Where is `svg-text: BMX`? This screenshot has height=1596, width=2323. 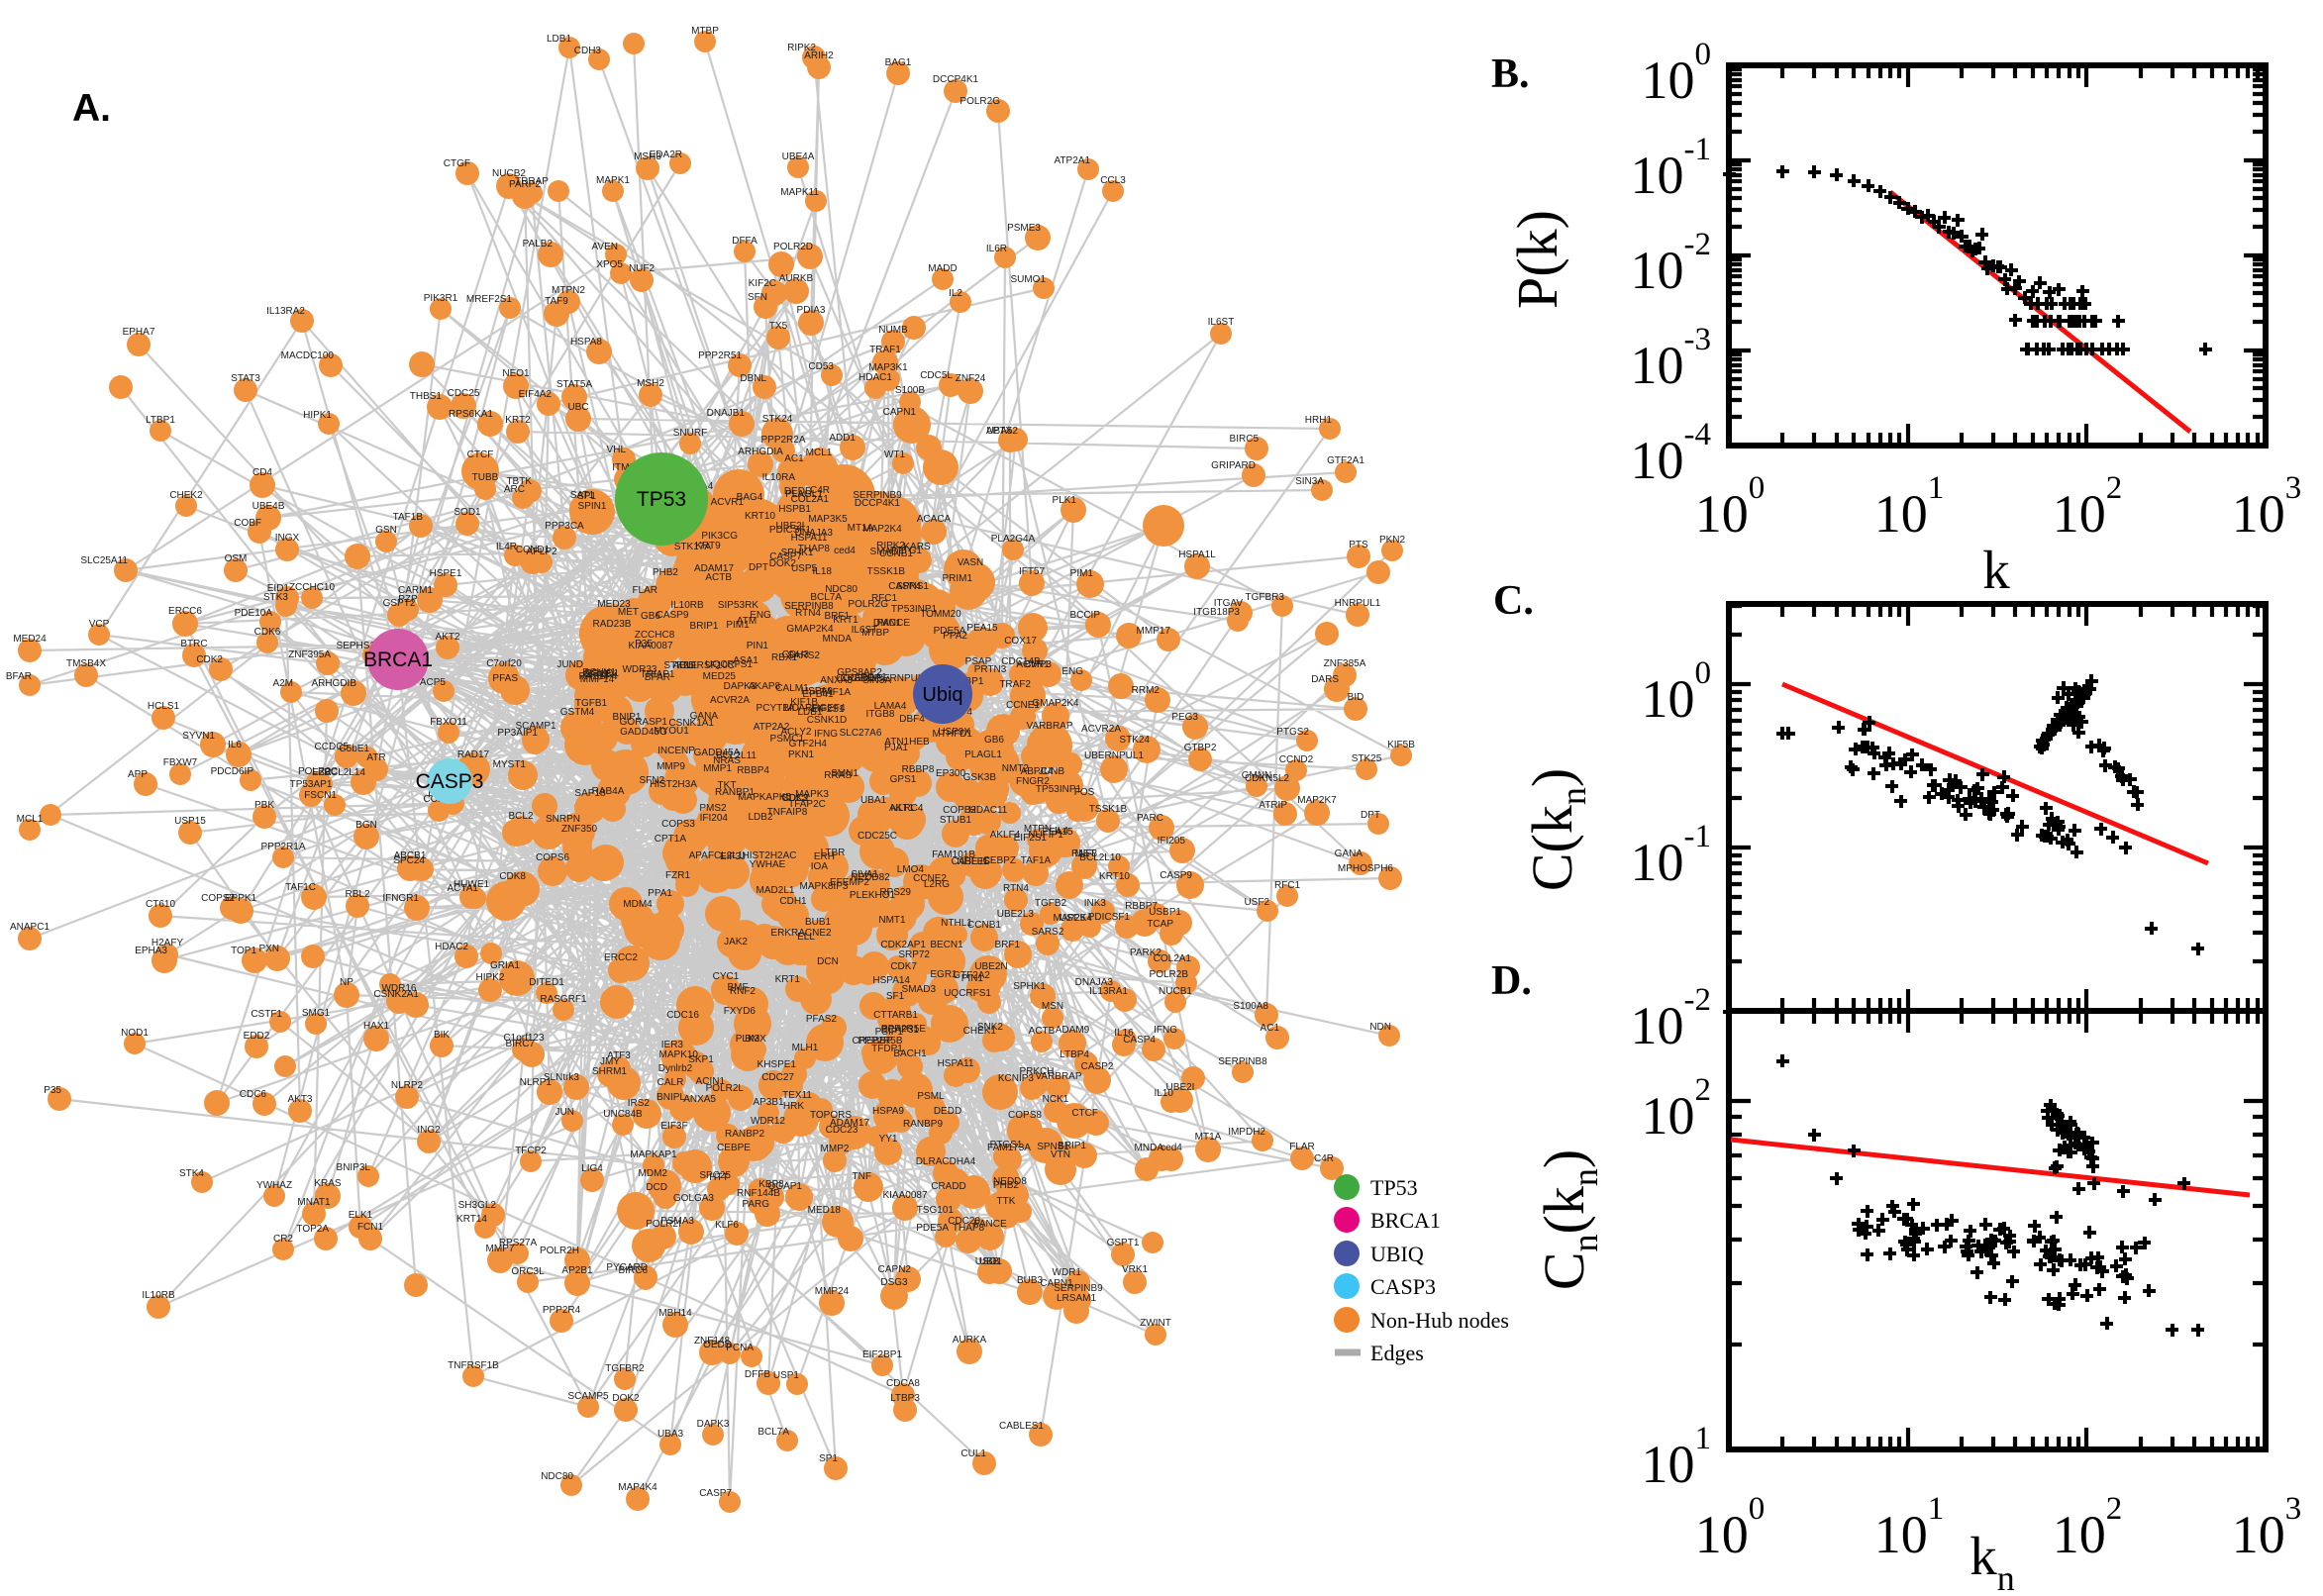 svg-text: BMX is located at coordinates (755, 1039).